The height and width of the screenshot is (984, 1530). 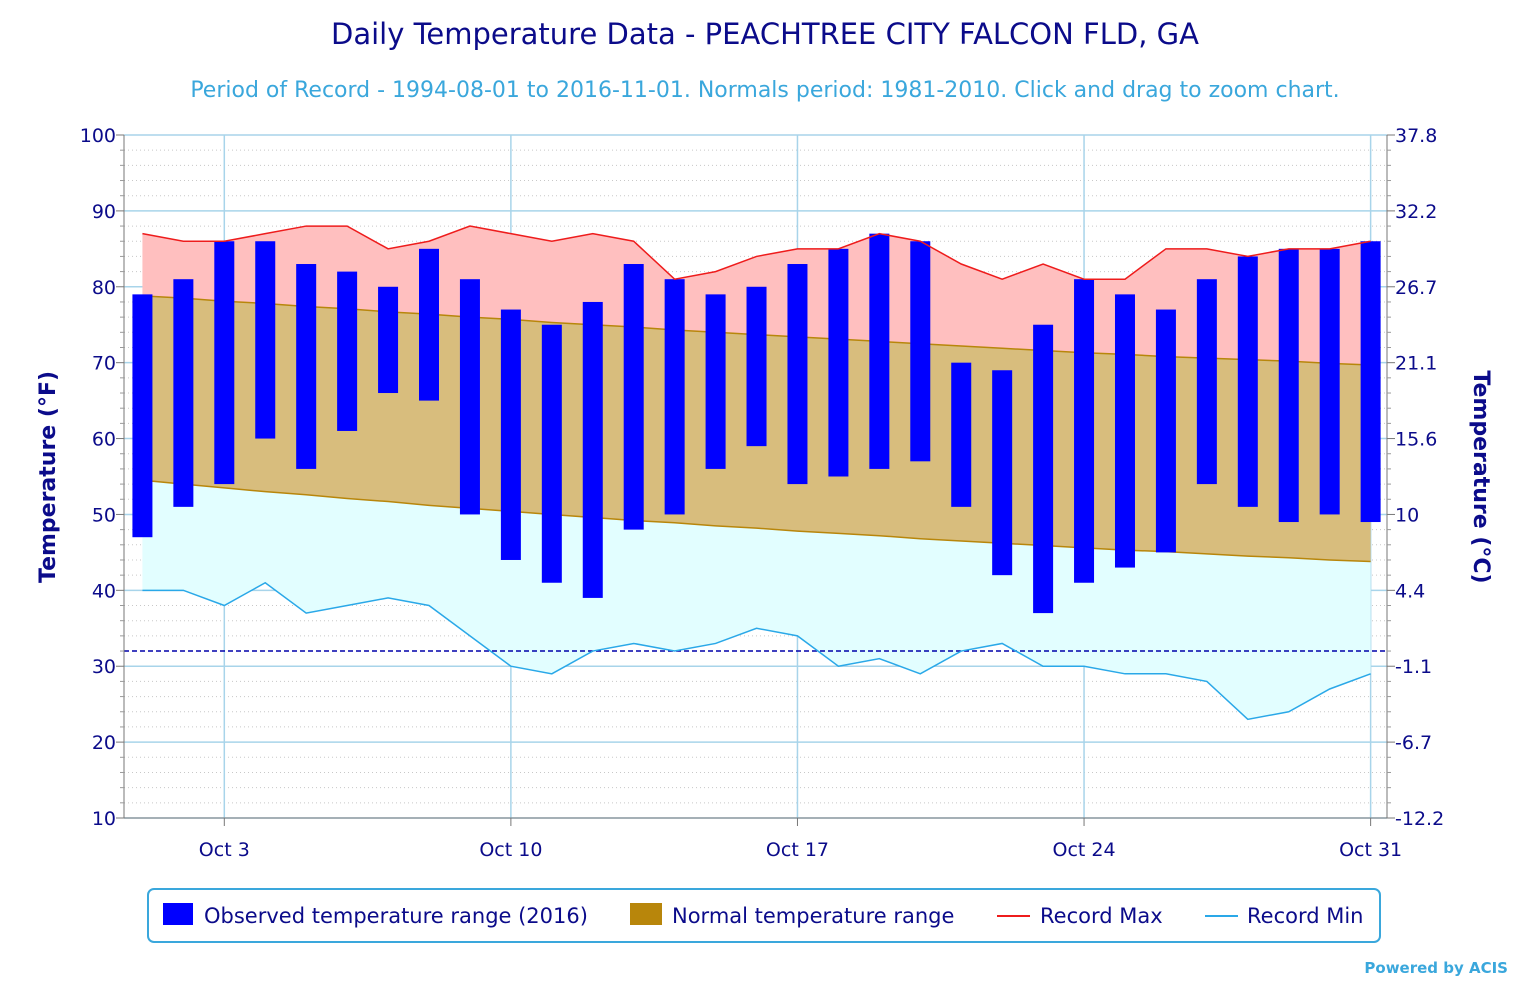 I want to click on y-axis-right-title: Temperature (°C), so click(x=1480, y=476).